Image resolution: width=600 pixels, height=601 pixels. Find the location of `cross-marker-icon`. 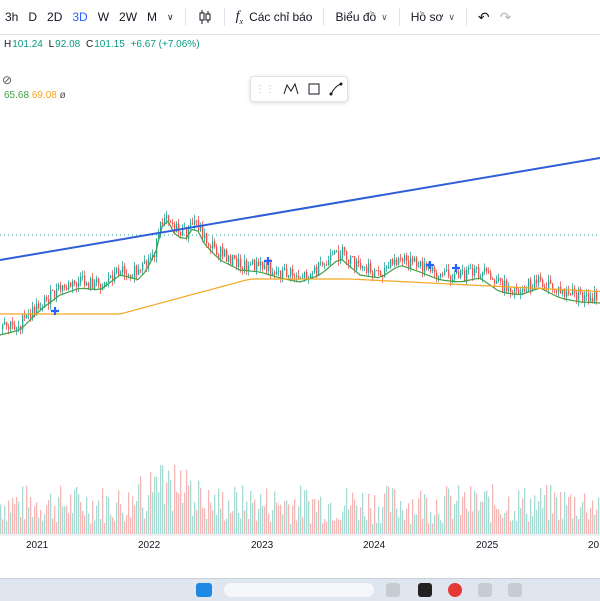

cross-marker-icon is located at coordinates (430, 265).